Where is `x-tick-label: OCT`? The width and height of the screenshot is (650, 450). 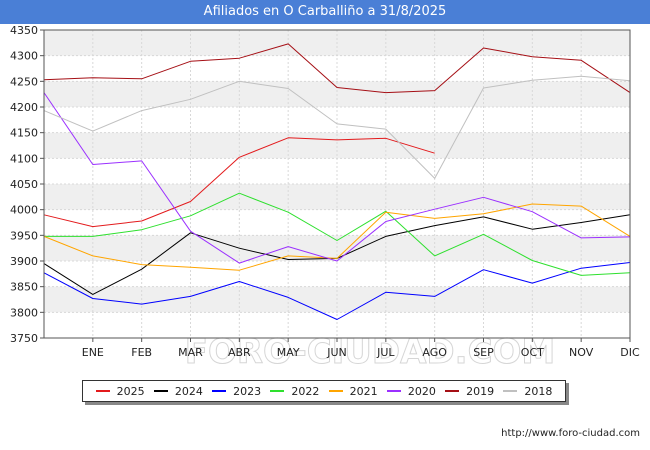 x-tick-label: OCT is located at coordinates (532, 352).